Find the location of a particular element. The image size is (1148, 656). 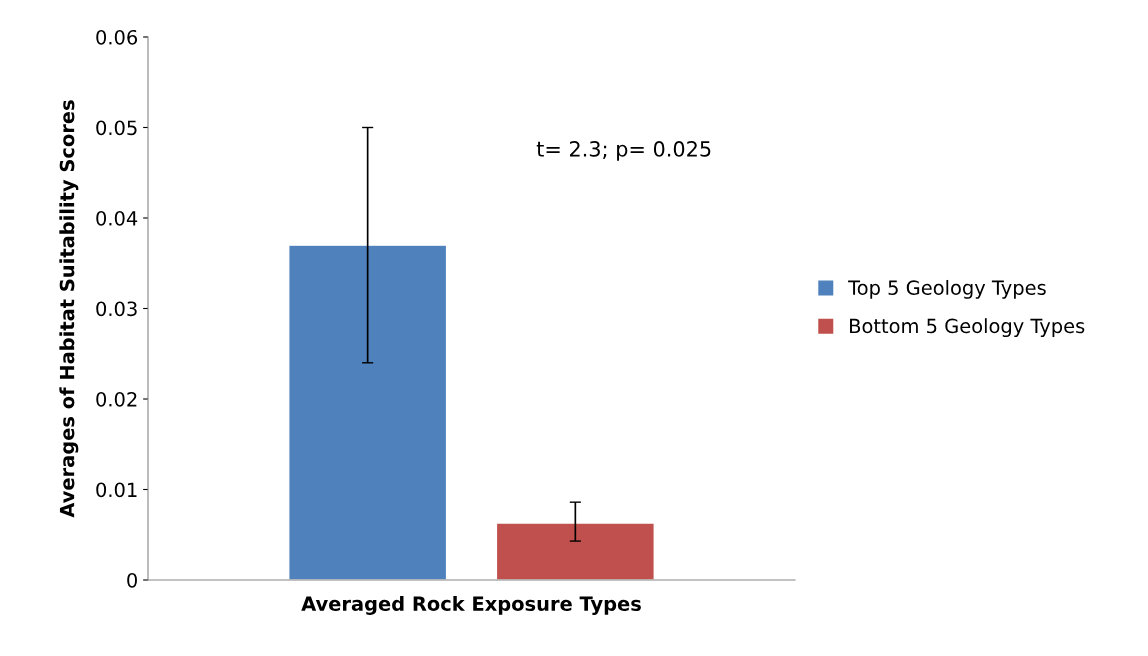

y-tick-label: 0.01 is located at coordinates (116, 490).